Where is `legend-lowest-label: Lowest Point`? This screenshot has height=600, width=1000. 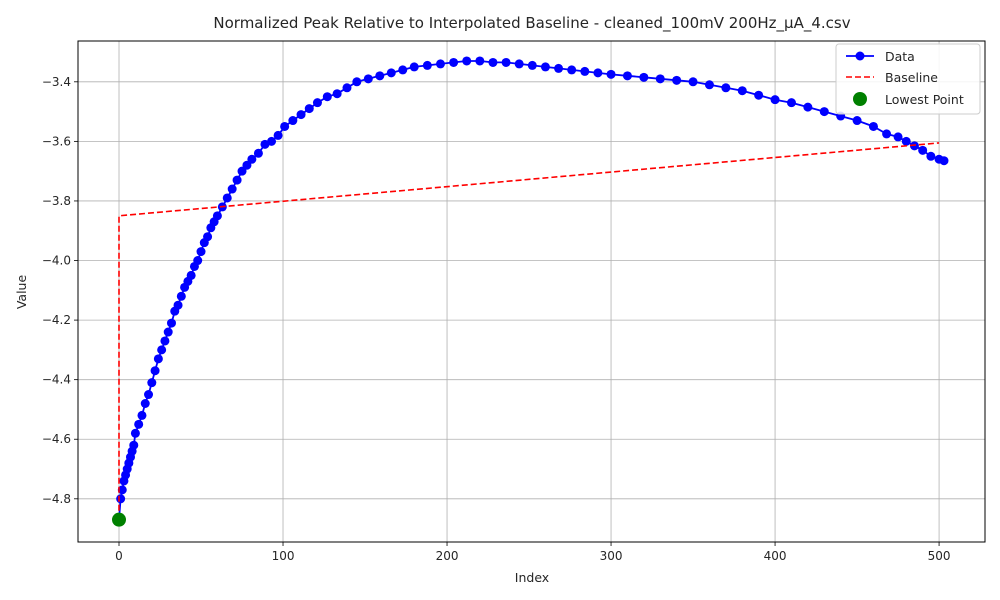
legend-lowest-label: Lowest Point is located at coordinates (924, 99).